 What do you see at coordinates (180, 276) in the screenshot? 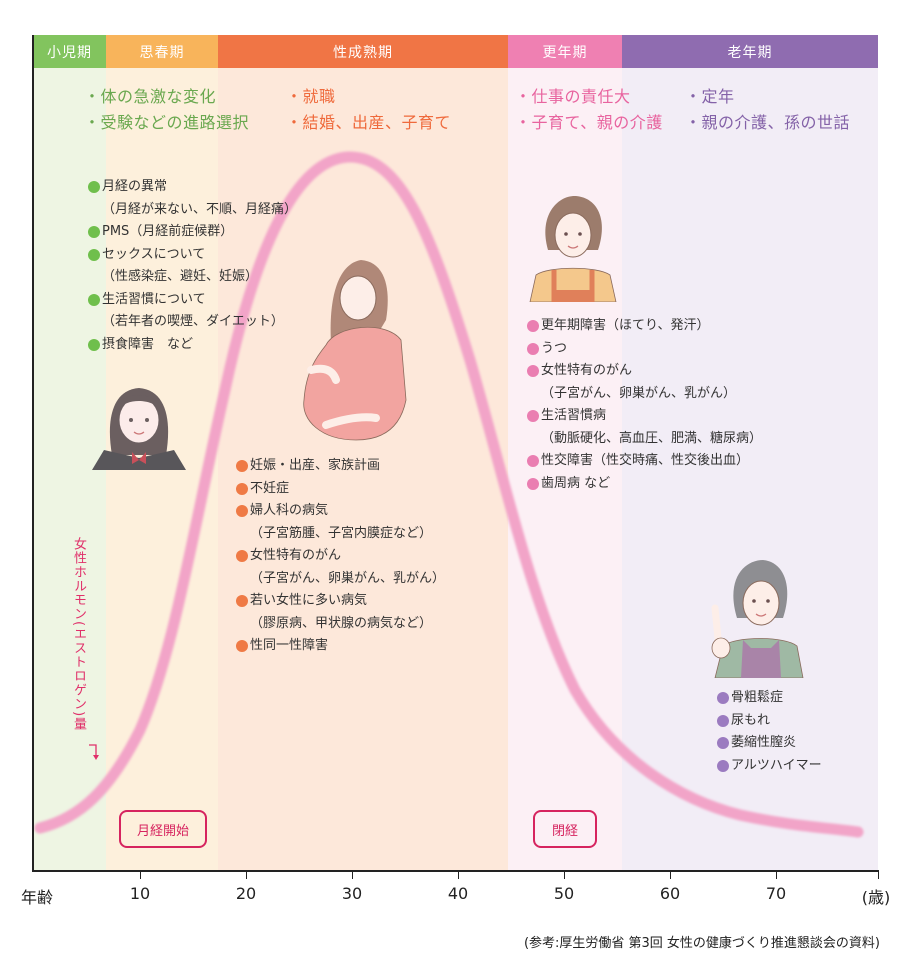
I see `list-item: （性感染症、避妊、妊娠）` at bounding box center [180, 276].